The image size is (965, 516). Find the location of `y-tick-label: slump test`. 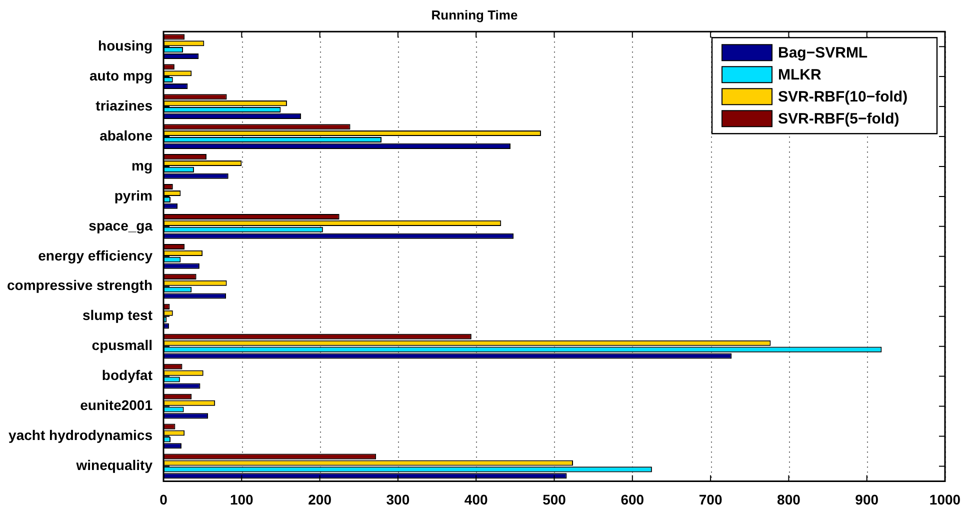

y-tick-label: slump test is located at coordinates (117, 315).